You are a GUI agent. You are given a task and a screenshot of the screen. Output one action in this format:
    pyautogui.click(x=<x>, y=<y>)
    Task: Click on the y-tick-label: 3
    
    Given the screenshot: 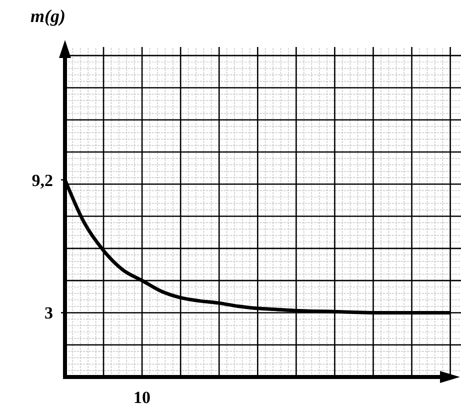 What is the action you would take?
    pyautogui.click(x=48, y=313)
    